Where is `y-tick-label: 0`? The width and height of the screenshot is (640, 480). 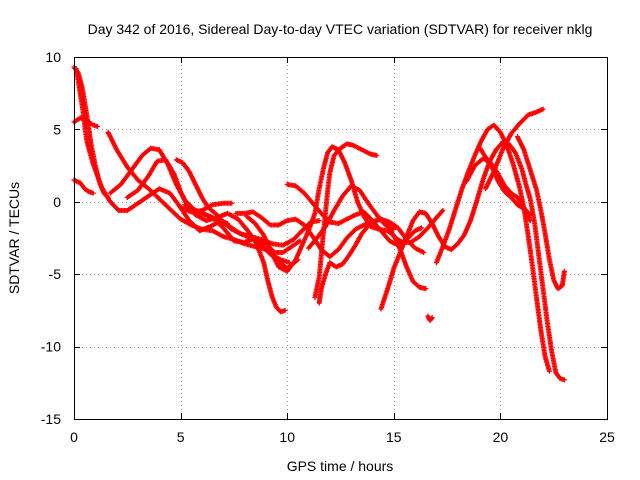 y-tick-label: 0 is located at coordinates (57, 202).